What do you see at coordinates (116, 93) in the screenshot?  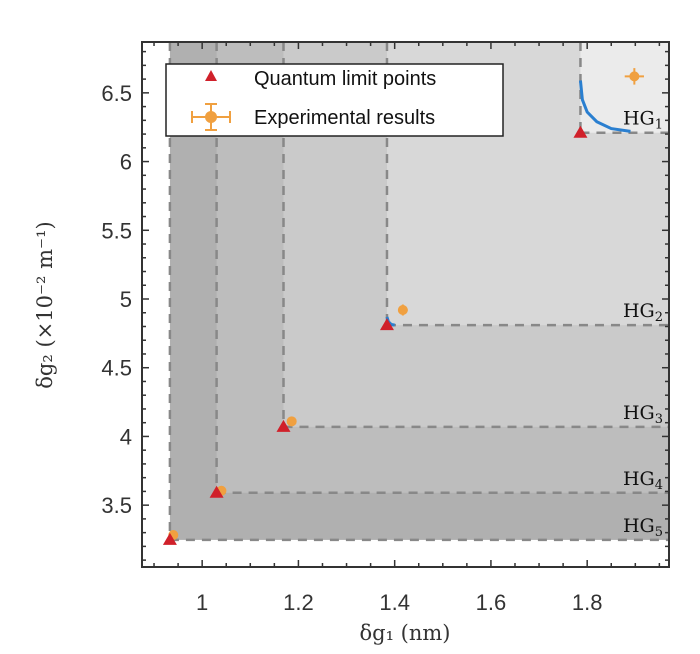 I see `y-tick-label: 6.5` at bounding box center [116, 93].